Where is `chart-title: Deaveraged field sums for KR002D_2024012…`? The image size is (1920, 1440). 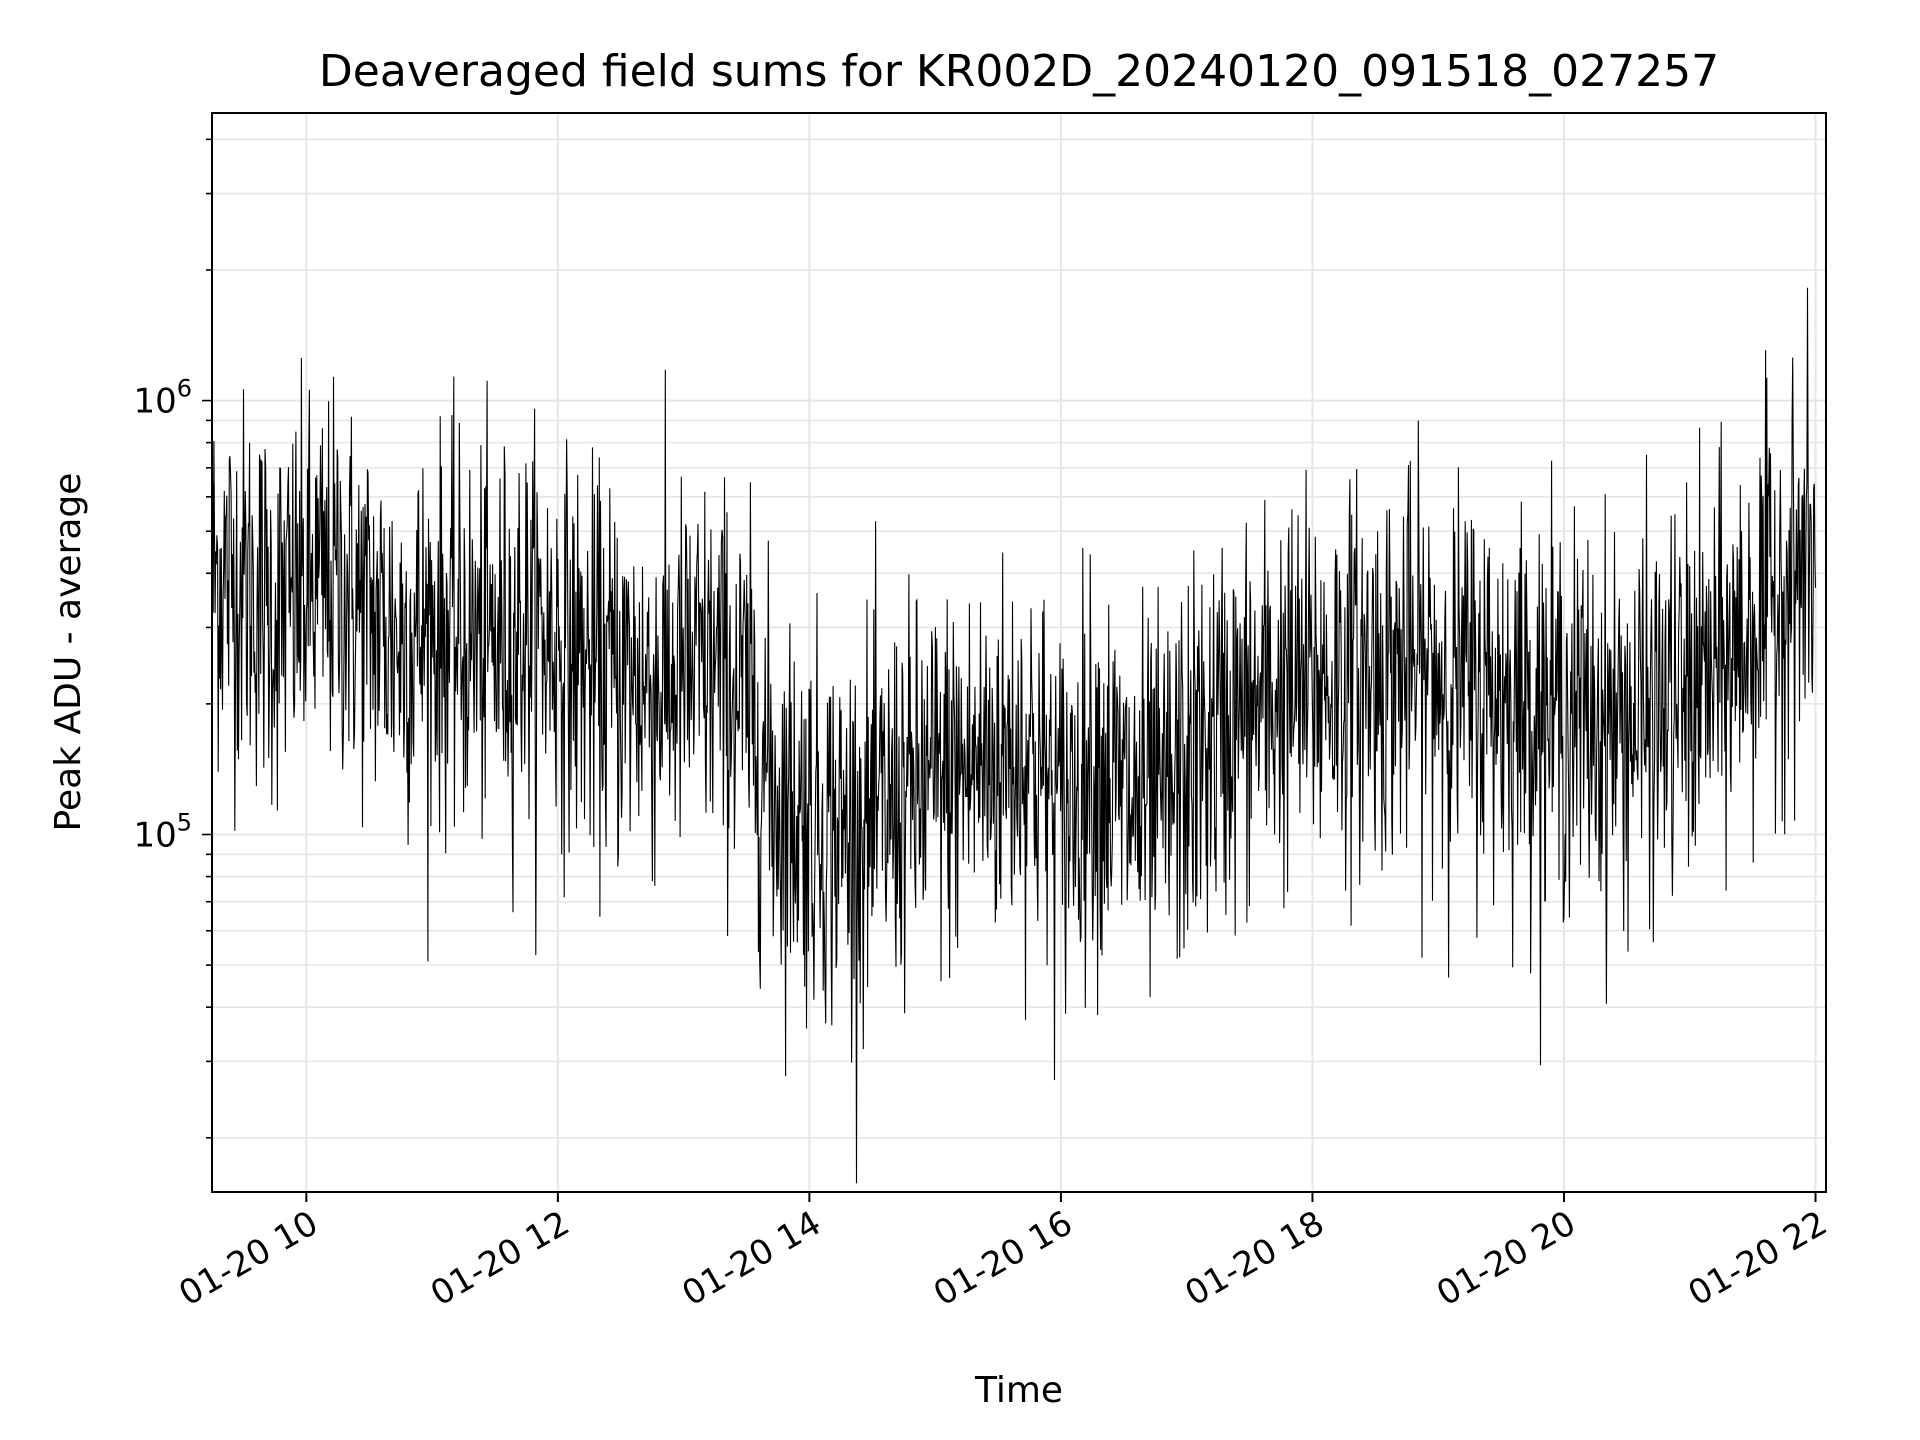
chart-title: Deaveraged field sums for KR002D_2024012… is located at coordinates (1019, 71).